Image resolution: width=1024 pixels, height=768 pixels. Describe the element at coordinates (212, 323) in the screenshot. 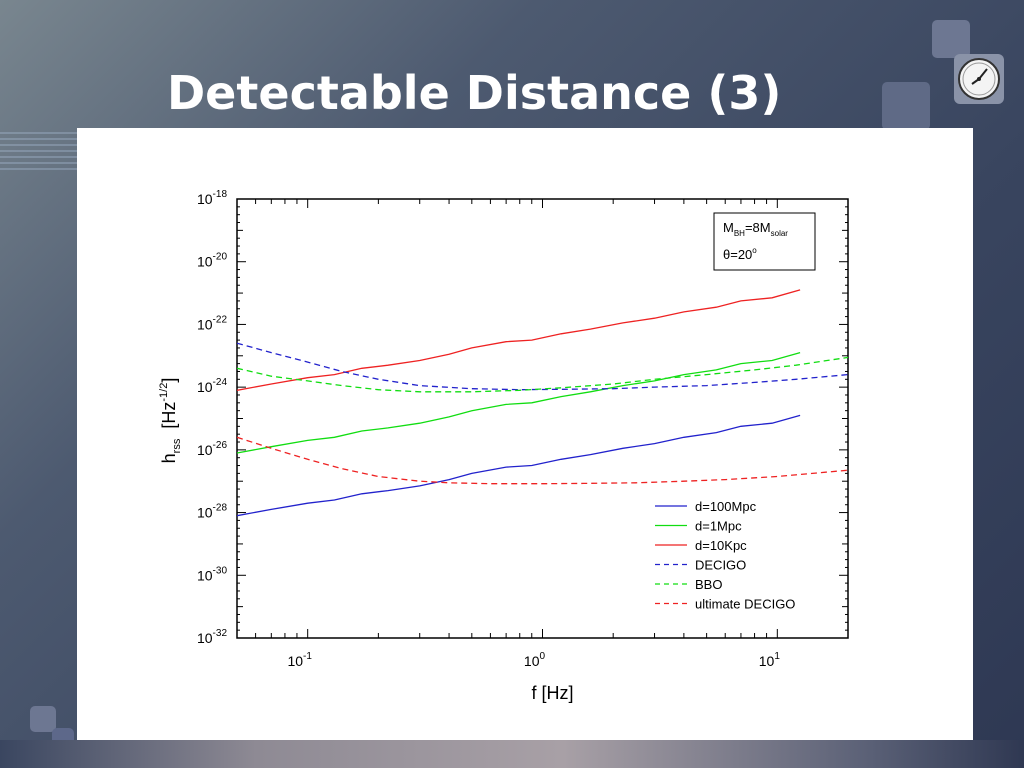

I see `y-tick-label: 10-22` at that location.